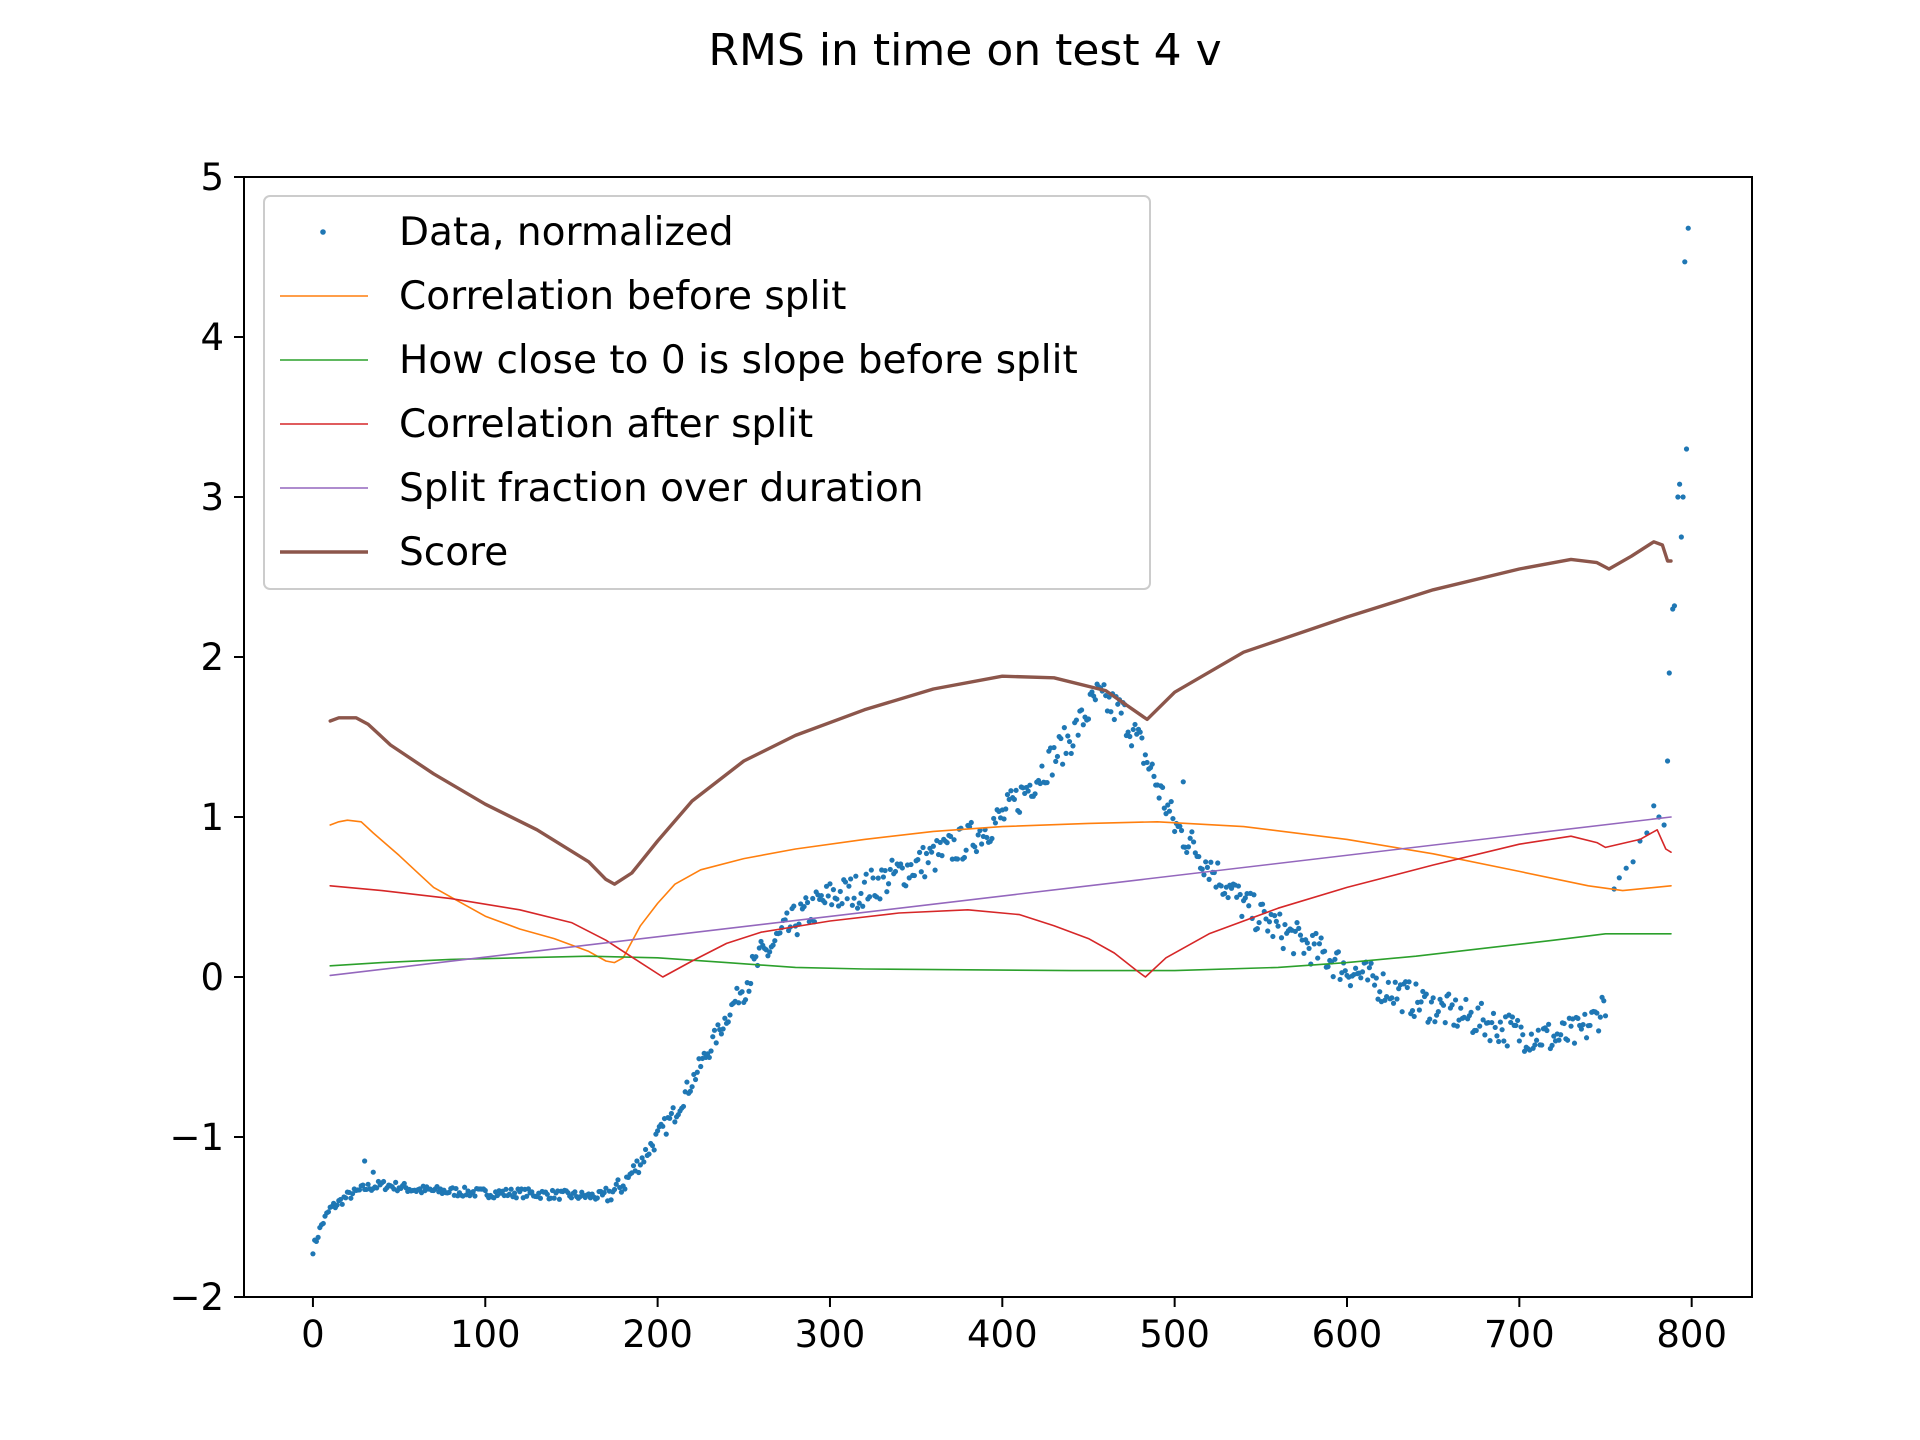 This screenshot has height=1440, width=1920. I want to click on x-tick-label: 800, so click(1691, 1334).